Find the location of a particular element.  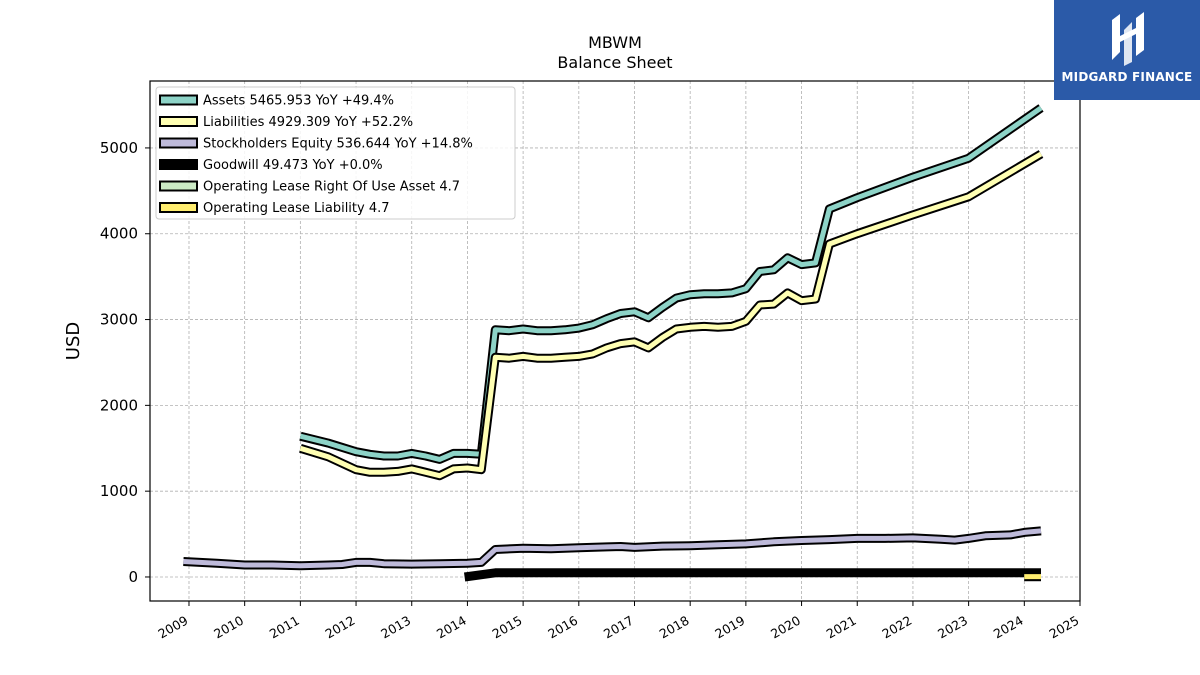

x-tick-label: 2018 is located at coordinates (674, 627).